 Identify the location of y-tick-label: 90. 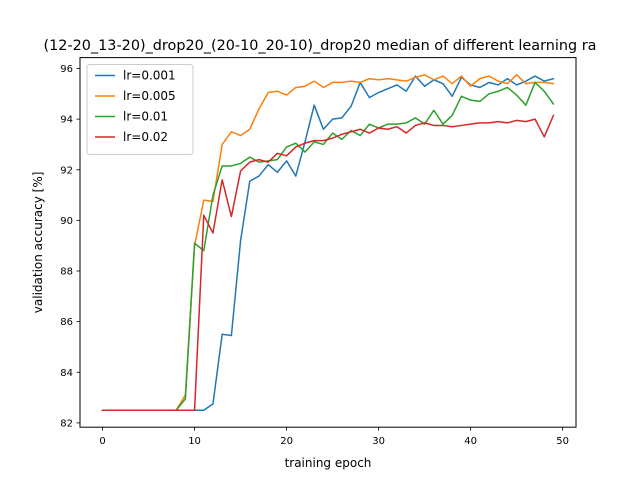
(66, 221).